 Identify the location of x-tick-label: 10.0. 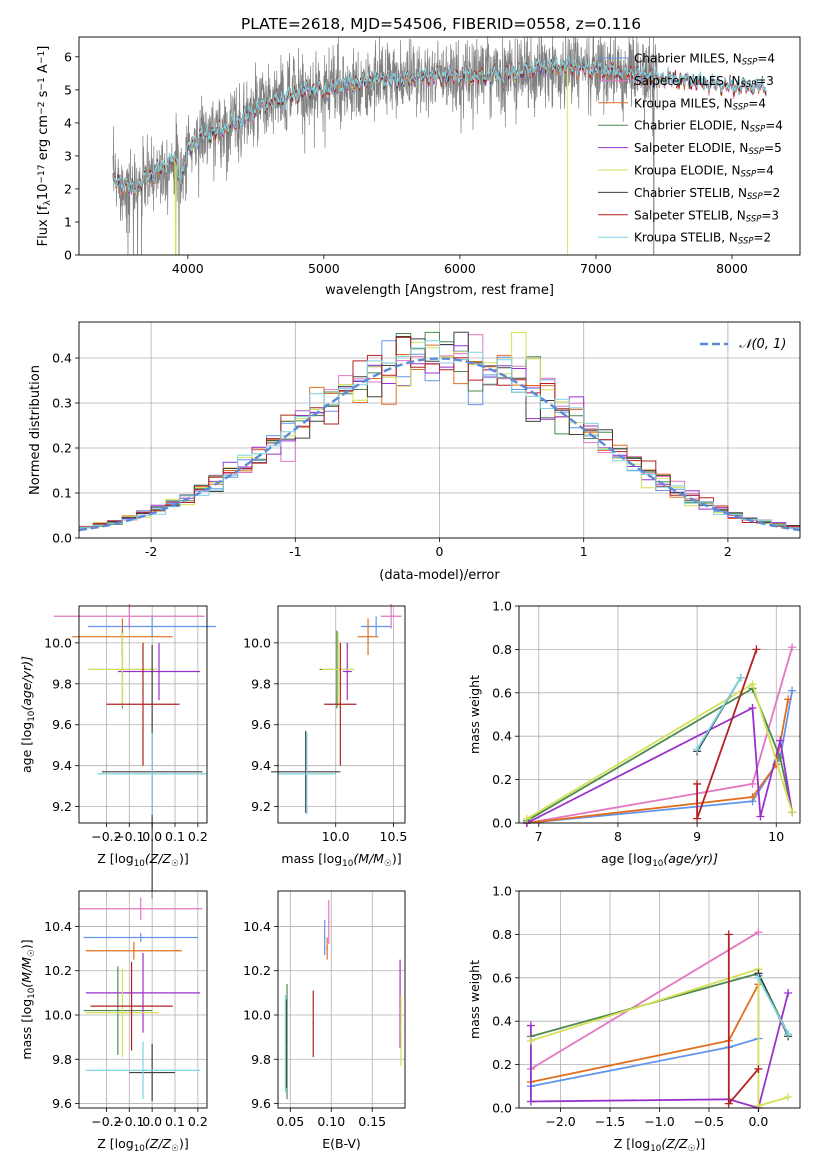
(336, 836).